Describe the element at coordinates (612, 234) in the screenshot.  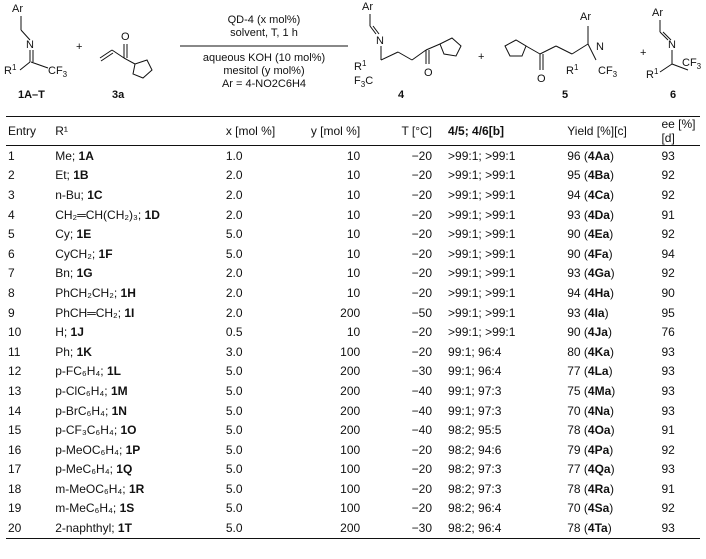
I see `cell-yield: 90 (4Ea)` at that location.